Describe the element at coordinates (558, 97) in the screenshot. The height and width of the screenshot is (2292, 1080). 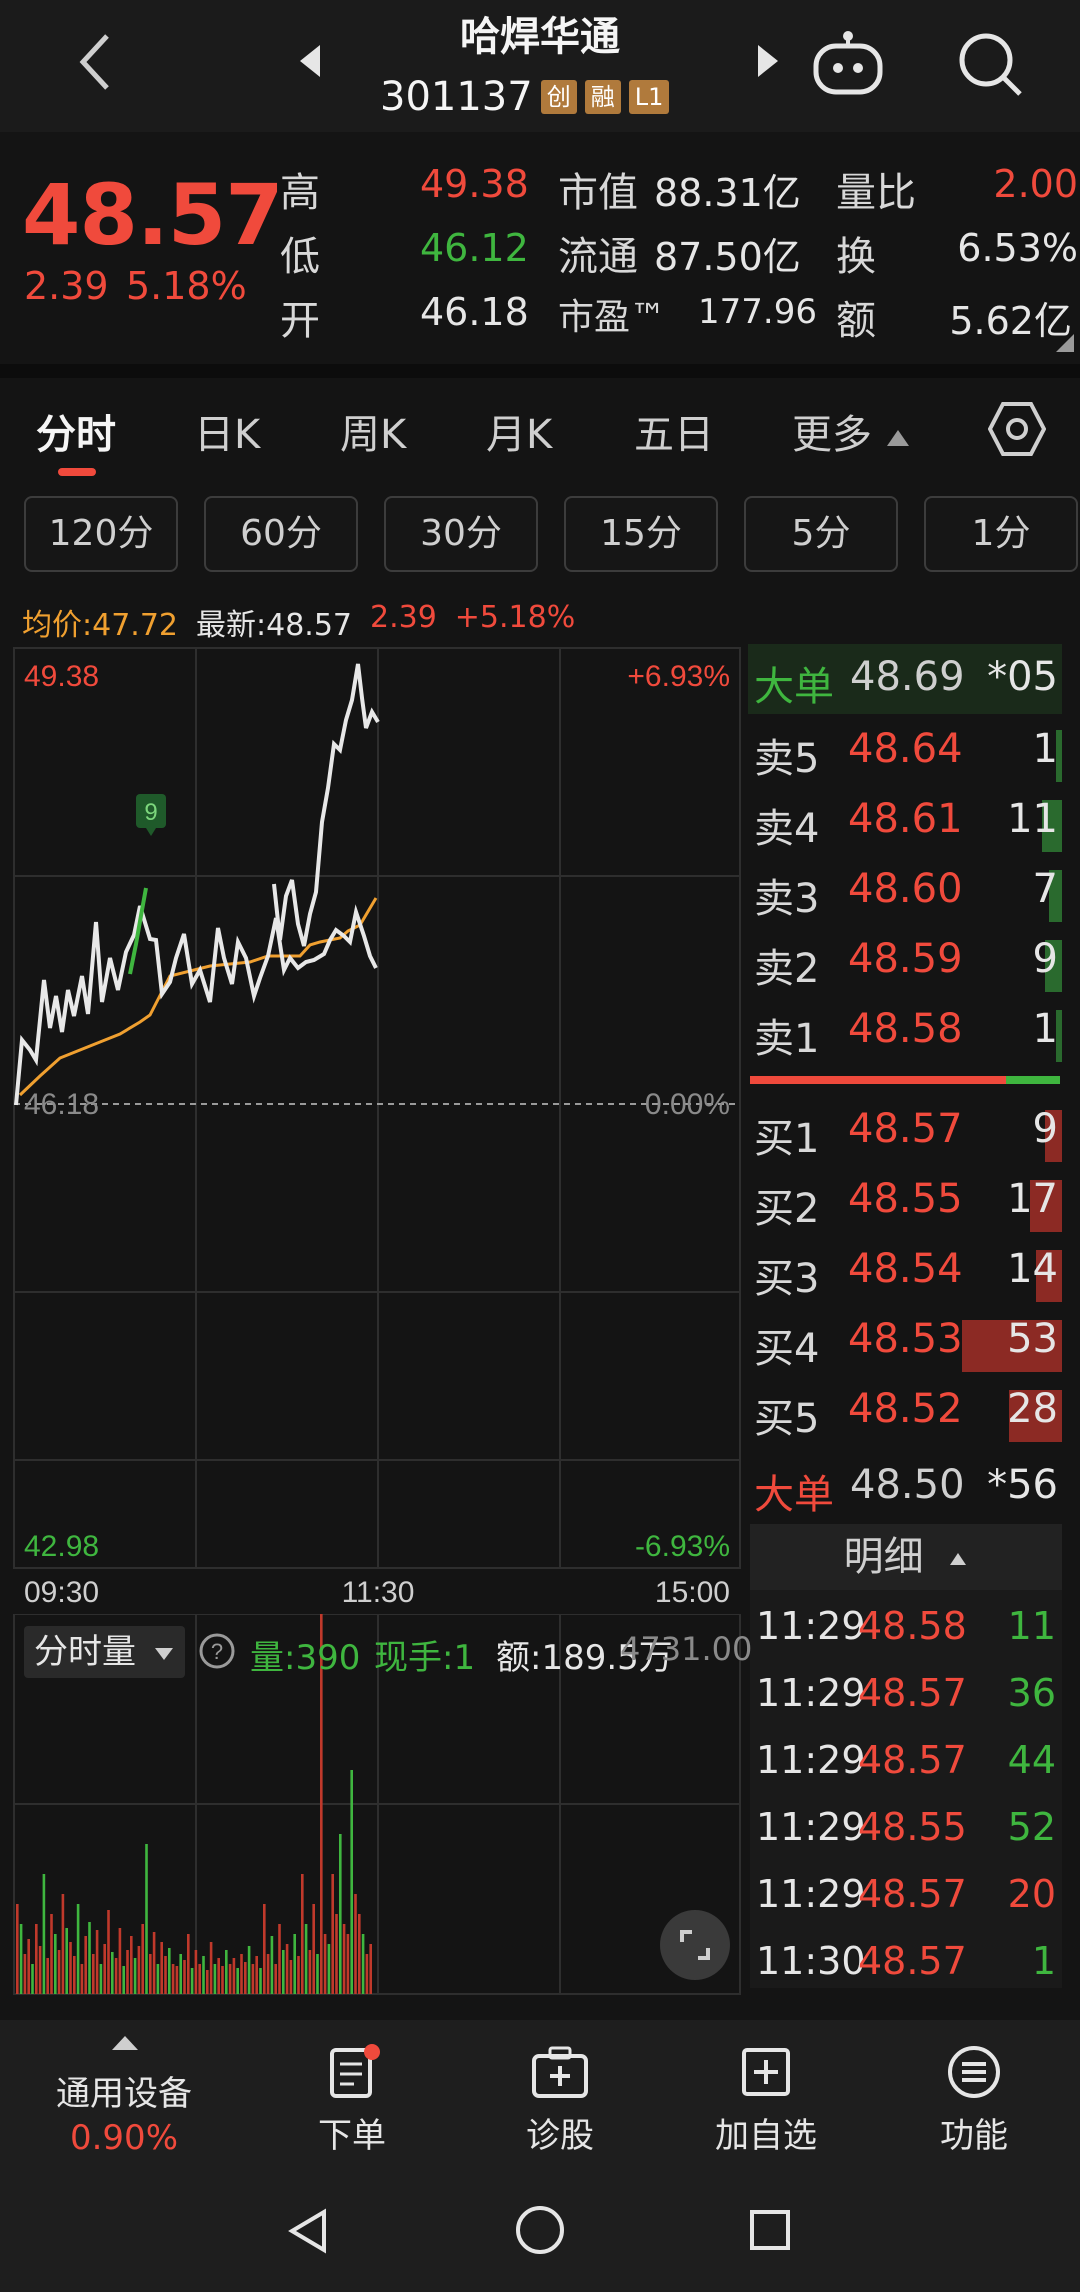
I see `tag-chuang: 创` at that location.